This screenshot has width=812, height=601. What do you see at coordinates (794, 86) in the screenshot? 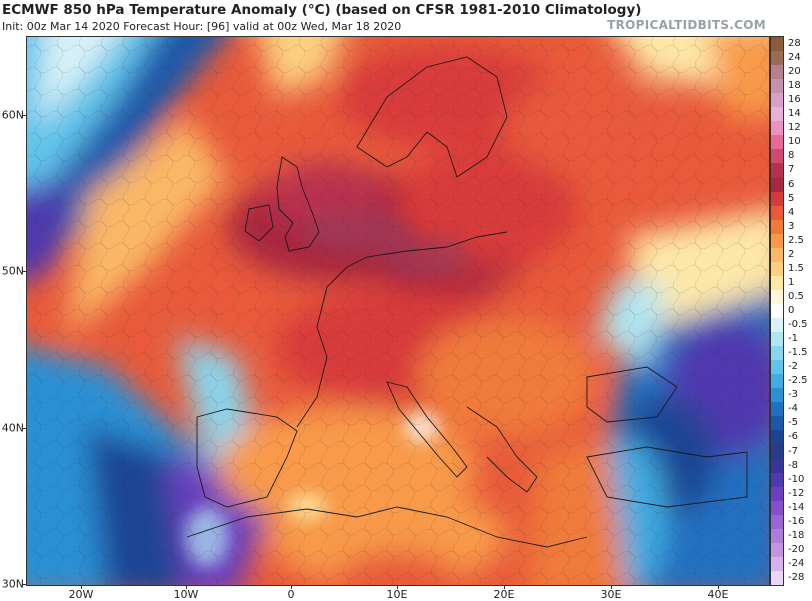
I see `colorbar-label: 18` at bounding box center [794, 86].